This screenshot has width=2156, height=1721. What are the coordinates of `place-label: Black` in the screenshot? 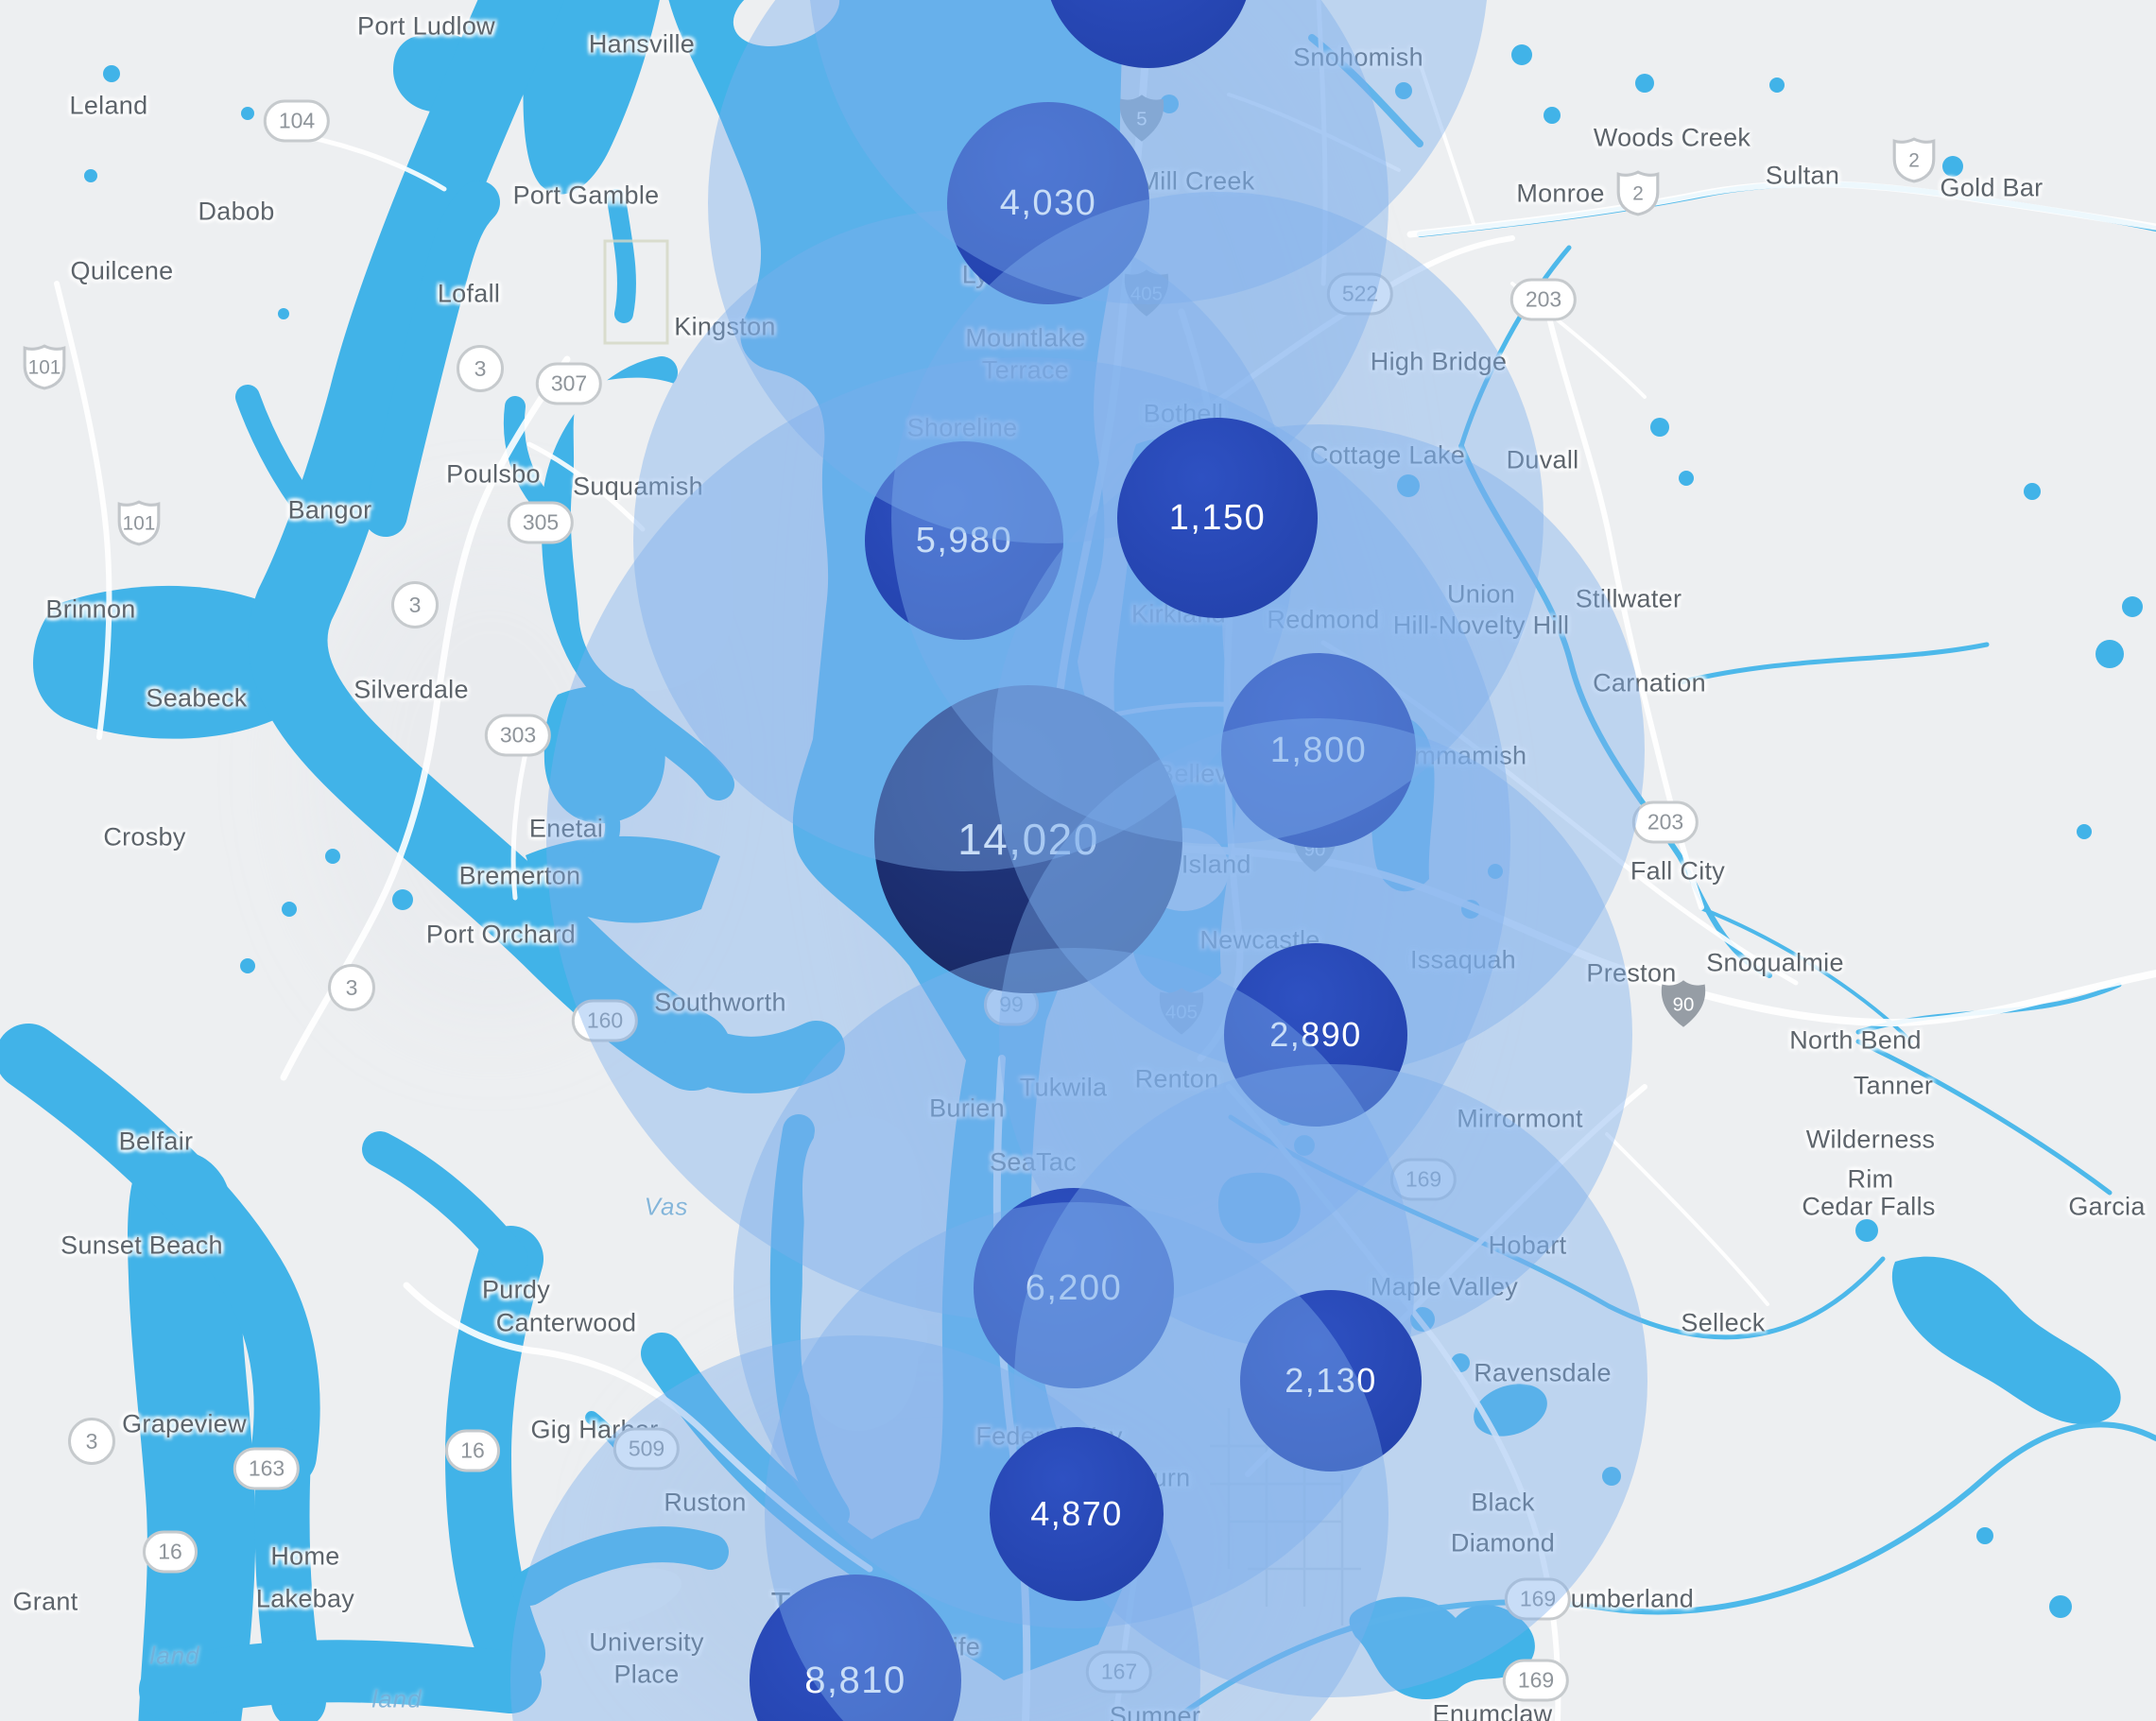 It's located at (1503, 1503).